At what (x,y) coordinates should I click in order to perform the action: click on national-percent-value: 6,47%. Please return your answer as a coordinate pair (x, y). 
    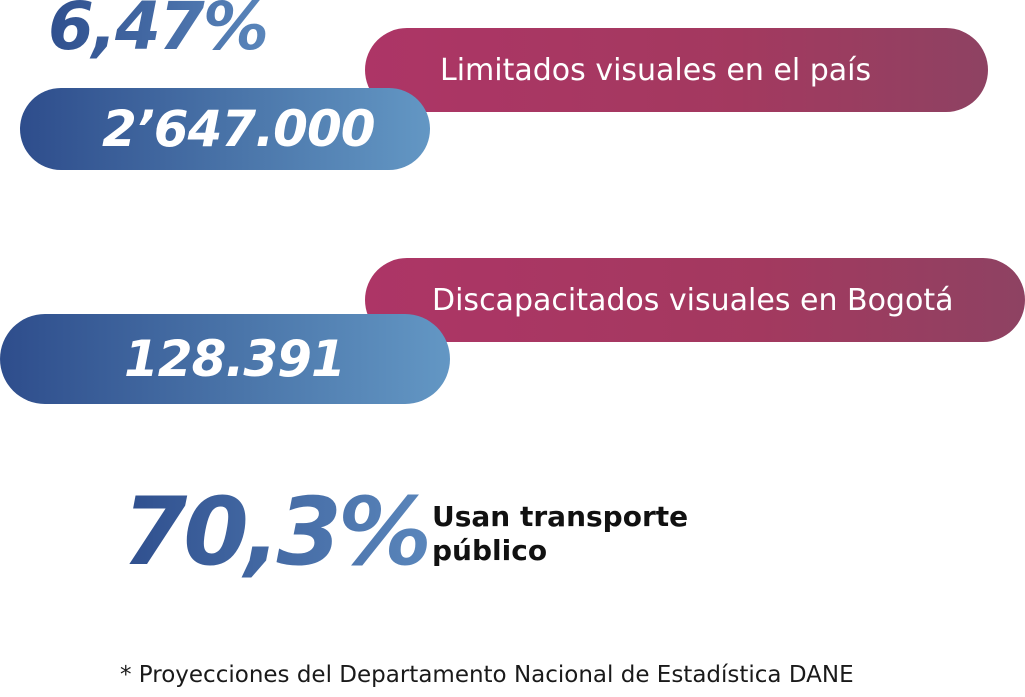
    Looking at the image, I should click on (158, 32).